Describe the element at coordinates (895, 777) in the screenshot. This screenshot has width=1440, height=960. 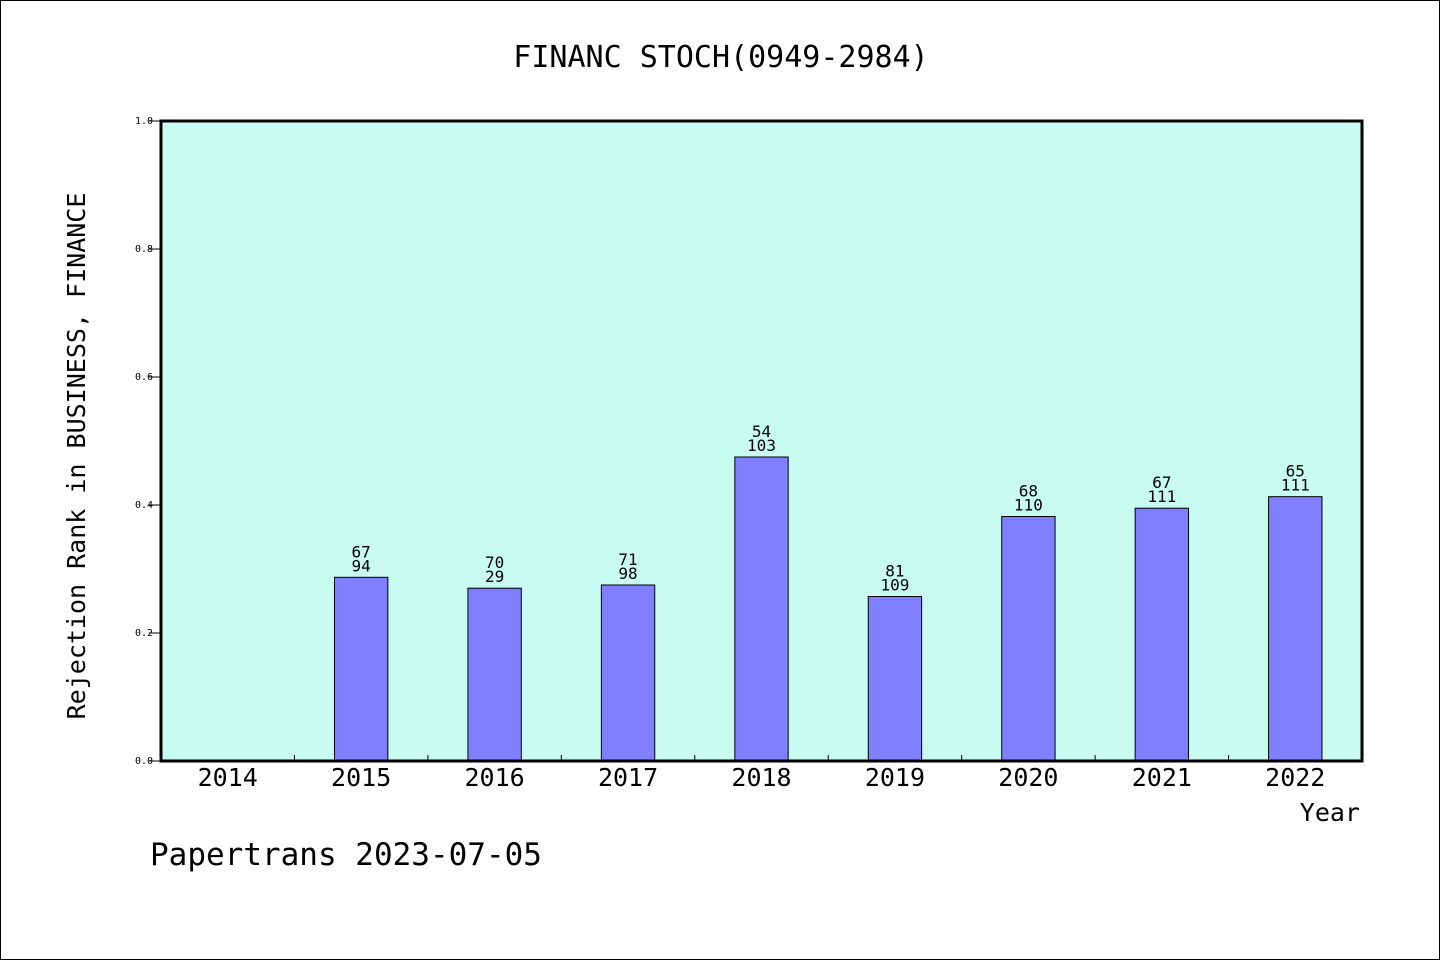
I see `x-tick-label-2019: 2019` at that location.